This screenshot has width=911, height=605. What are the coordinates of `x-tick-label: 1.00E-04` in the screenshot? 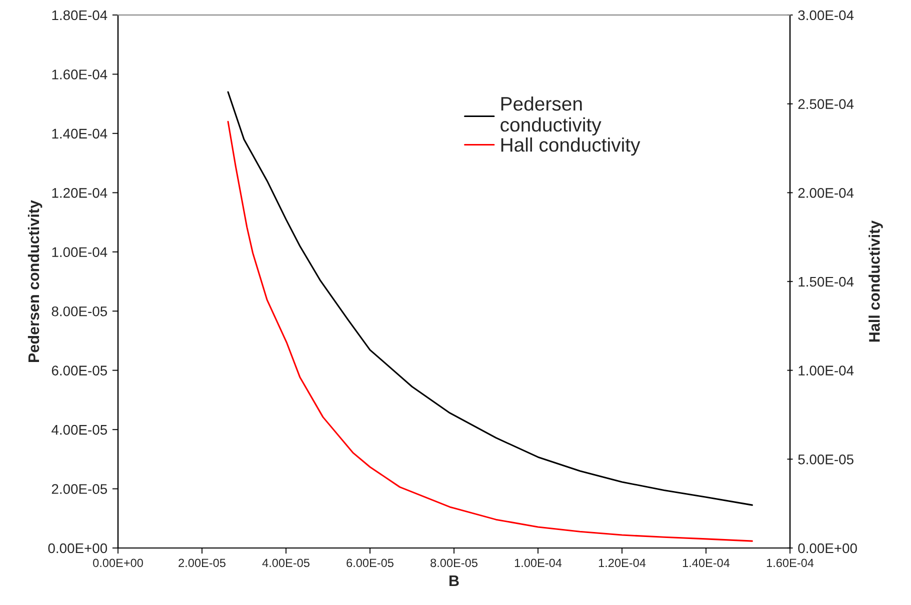 It's located at (538, 563).